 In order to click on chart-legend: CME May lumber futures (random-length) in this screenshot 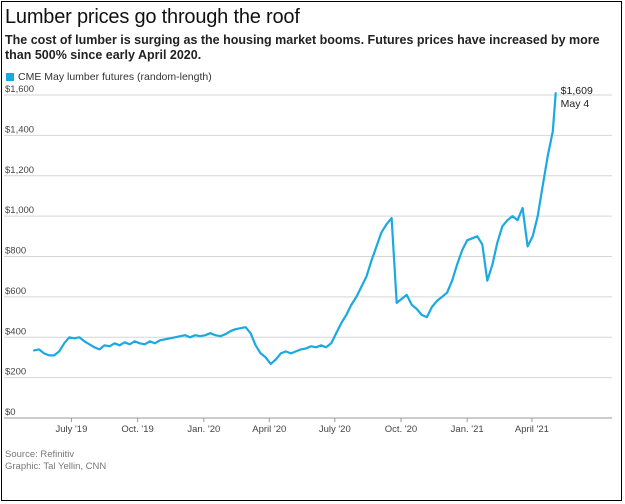, I will do `click(109, 77)`.